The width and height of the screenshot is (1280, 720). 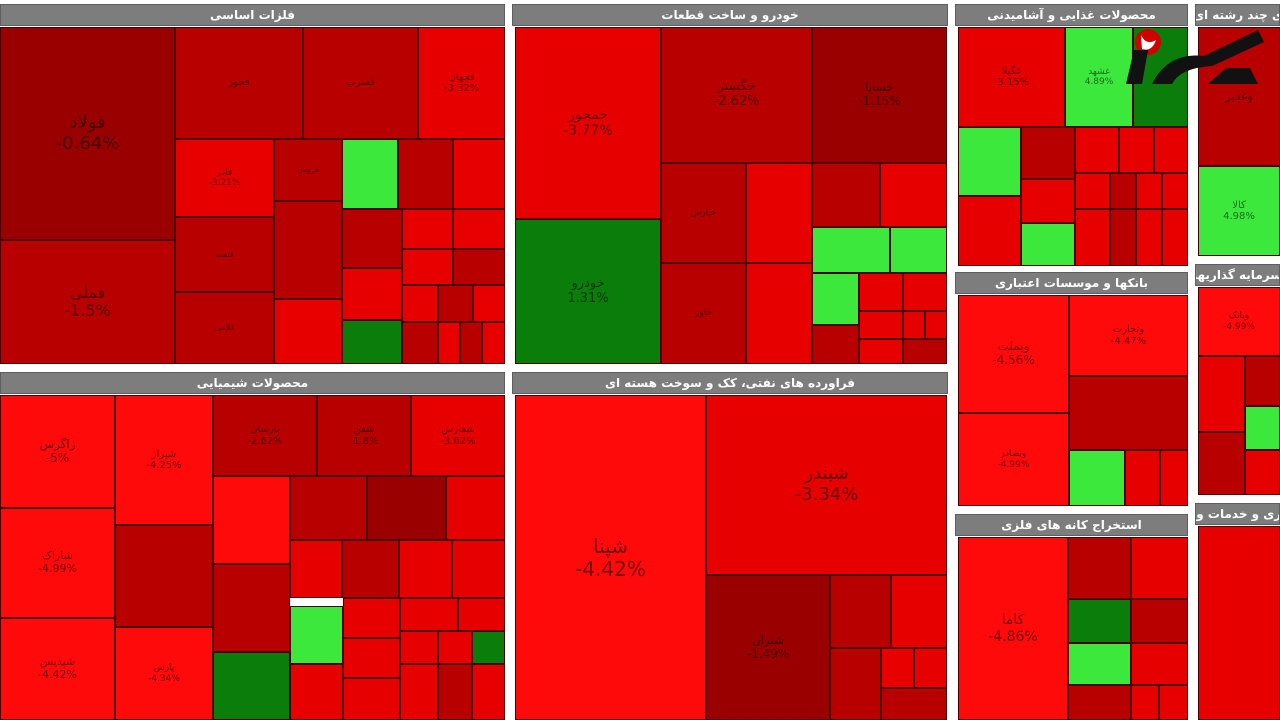 I want to click on treemap-tile: خمحور -3.77%, so click(x=588, y=123).